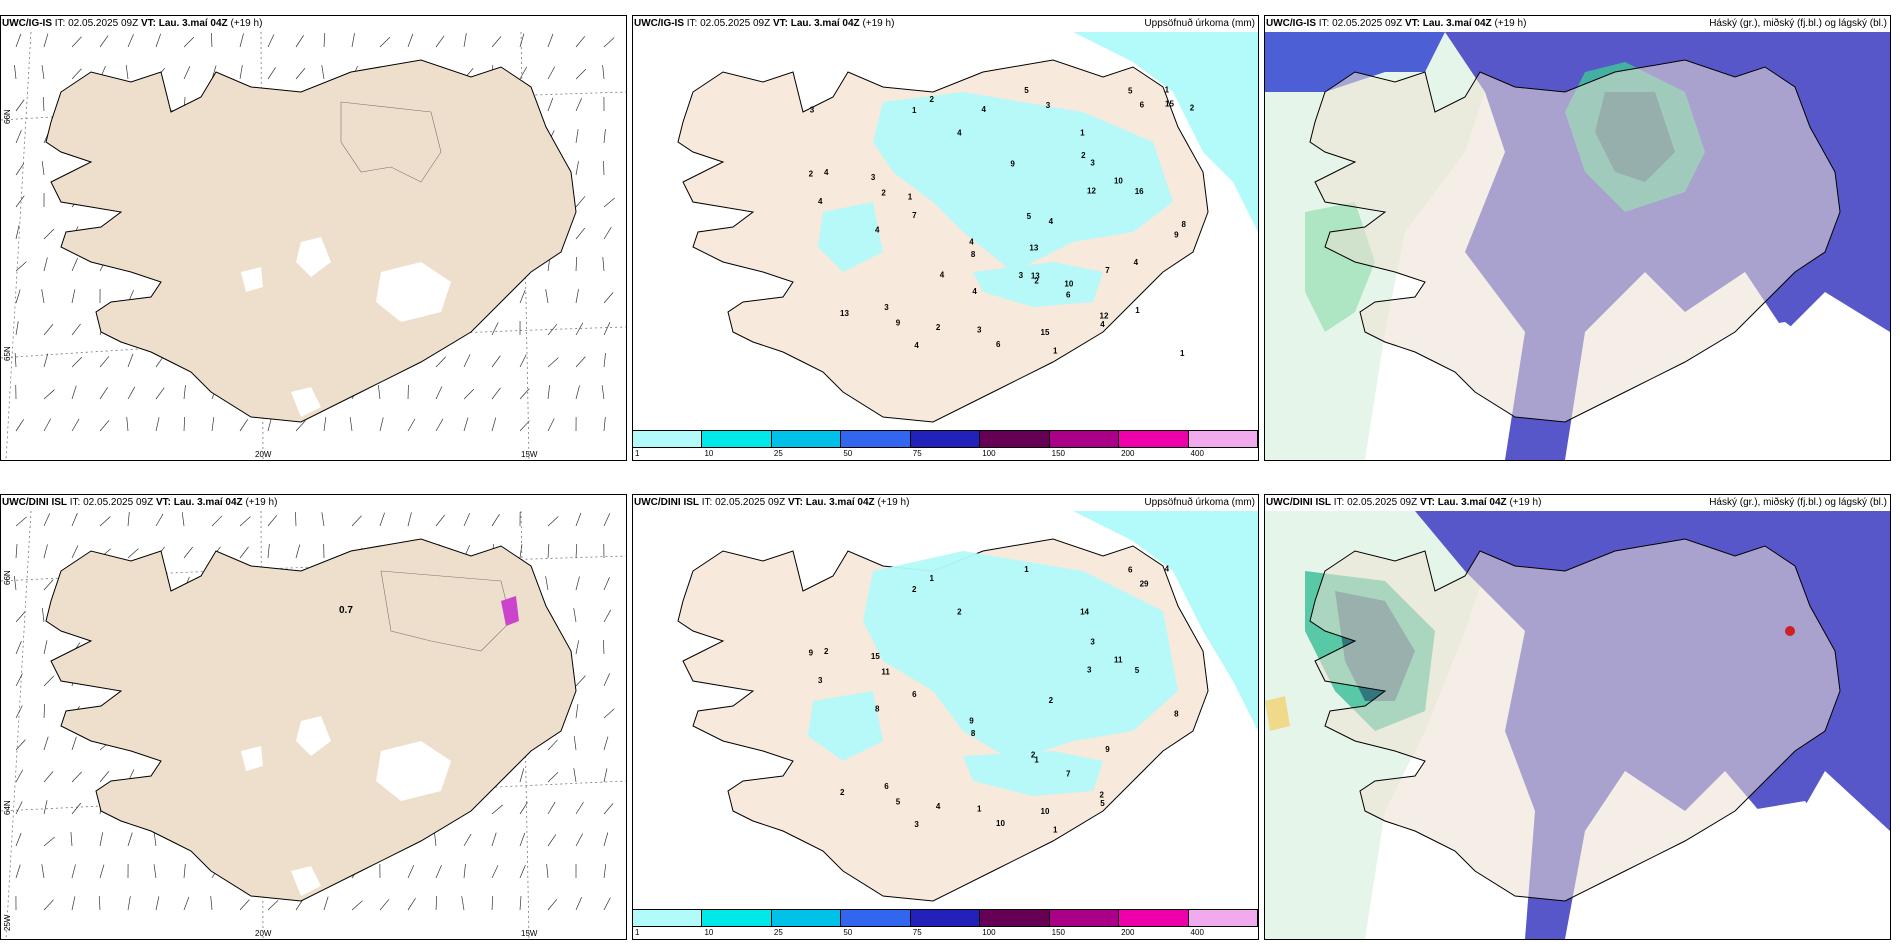 The image size is (1900, 950). I want to click on precip-value: 15, so click(875, 656).